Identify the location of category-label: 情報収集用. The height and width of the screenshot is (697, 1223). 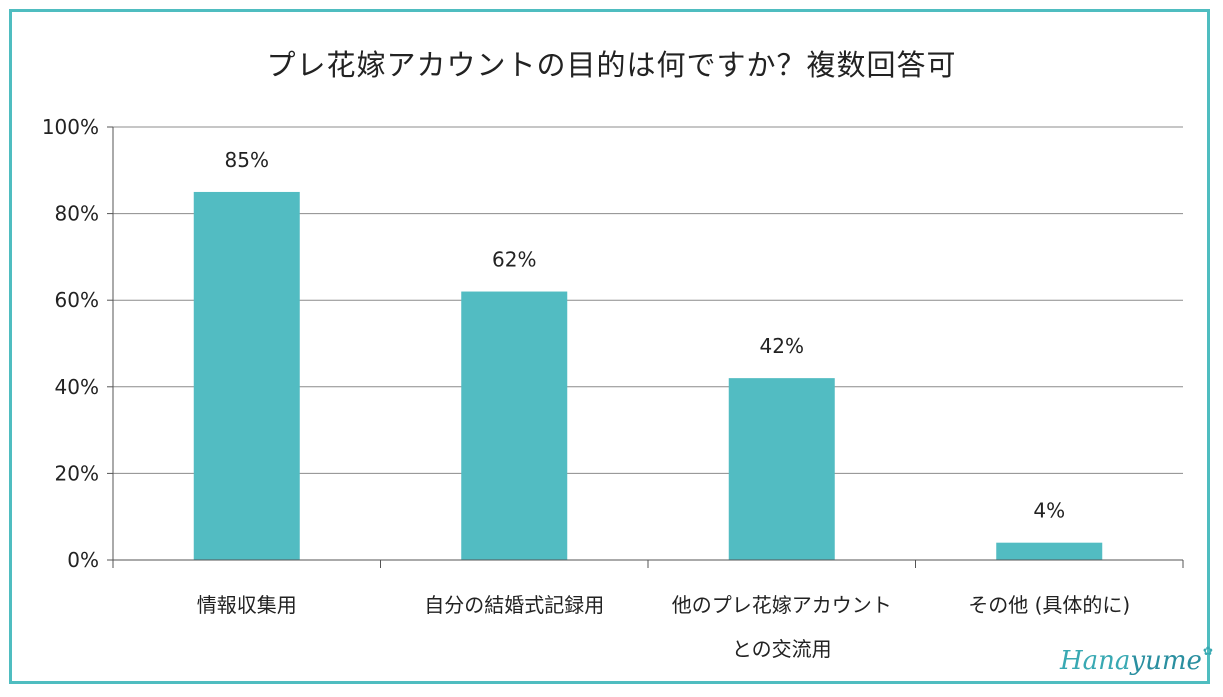
(247, 605).